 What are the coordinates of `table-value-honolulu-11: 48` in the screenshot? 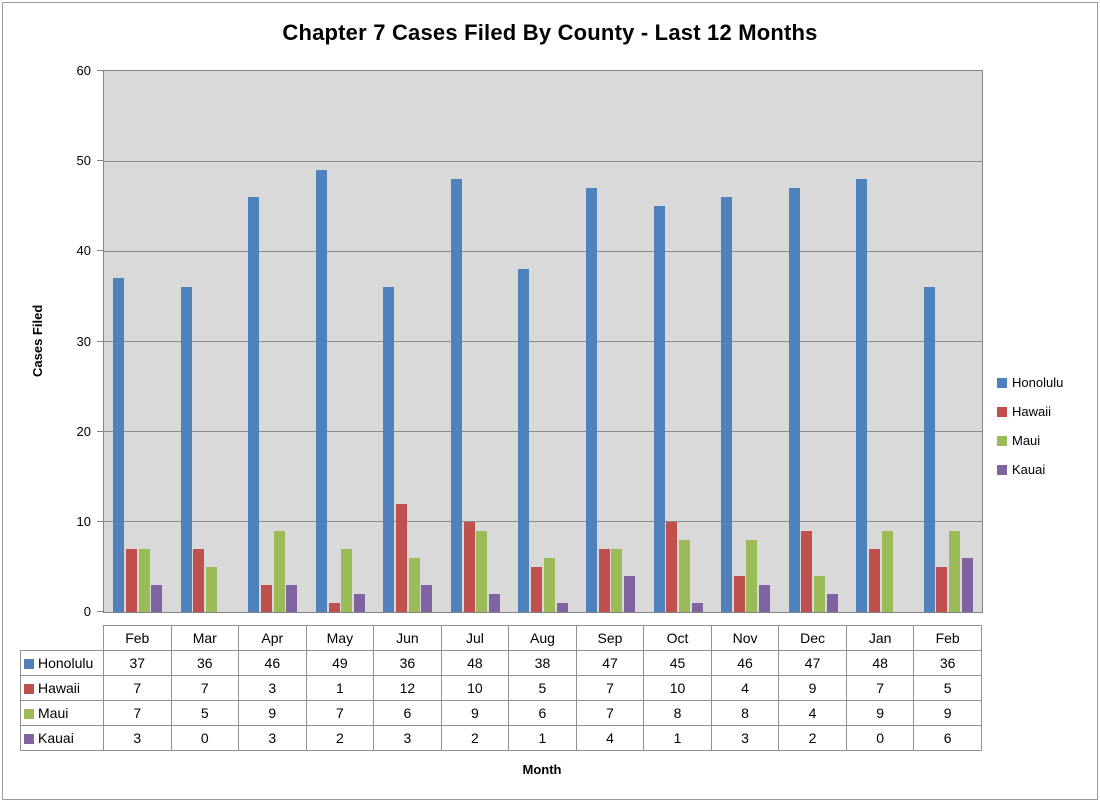 It's located at (880, 663).